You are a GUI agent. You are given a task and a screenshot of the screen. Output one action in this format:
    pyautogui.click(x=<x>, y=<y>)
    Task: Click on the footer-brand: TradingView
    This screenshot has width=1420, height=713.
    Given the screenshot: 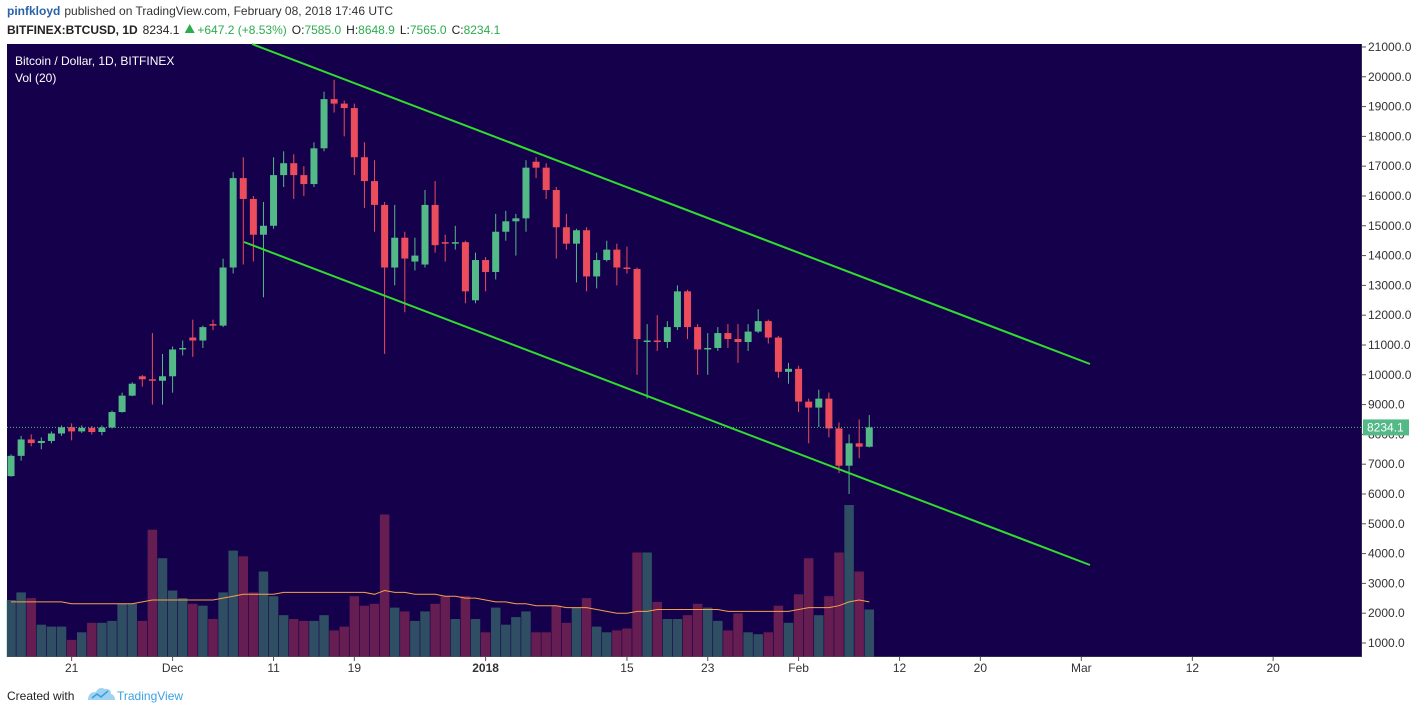 What is the action you would take?
    pyautogui.click(x=150, y=696)
    